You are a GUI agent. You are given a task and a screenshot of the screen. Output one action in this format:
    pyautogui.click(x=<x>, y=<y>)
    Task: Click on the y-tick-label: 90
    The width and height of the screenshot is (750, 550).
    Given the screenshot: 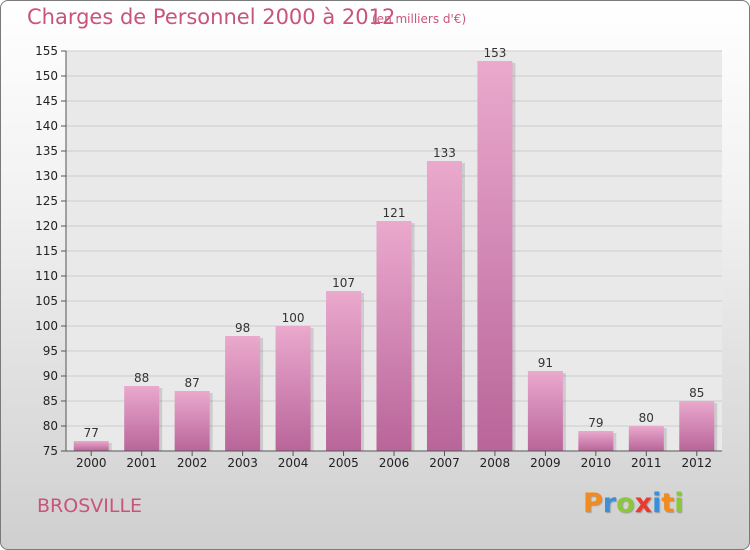 What is the action you would take?
    pyautogui.click(x=50, y=376)
    